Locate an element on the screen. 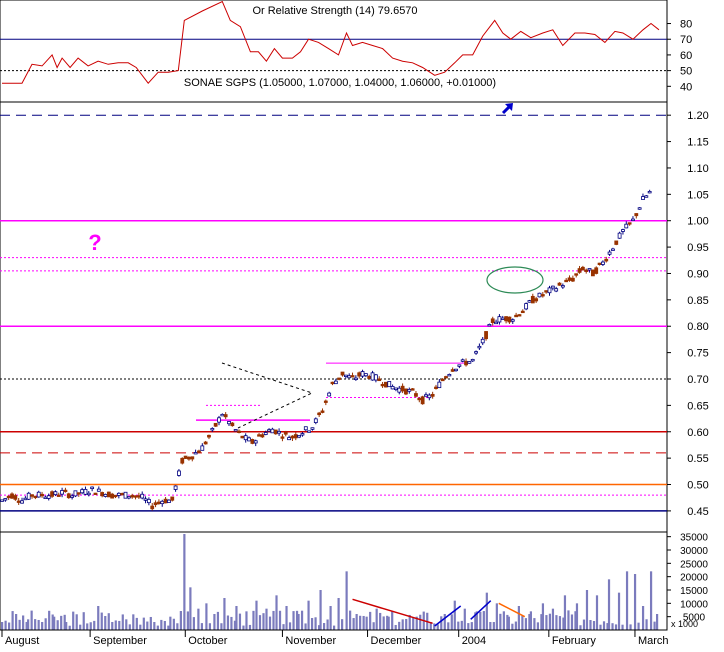 This screenshot has height=652, width=724. rsi-tick-label: 40 is located at coordinates (686, 87).